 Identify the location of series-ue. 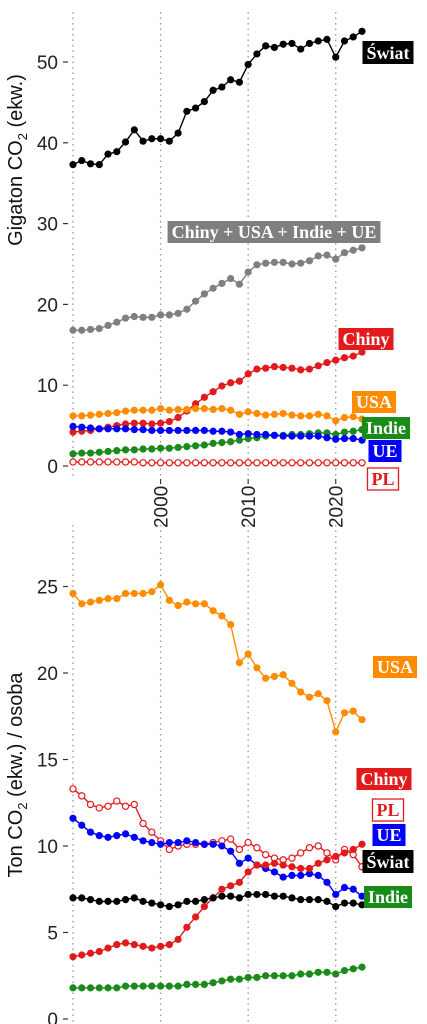
(217, 433).